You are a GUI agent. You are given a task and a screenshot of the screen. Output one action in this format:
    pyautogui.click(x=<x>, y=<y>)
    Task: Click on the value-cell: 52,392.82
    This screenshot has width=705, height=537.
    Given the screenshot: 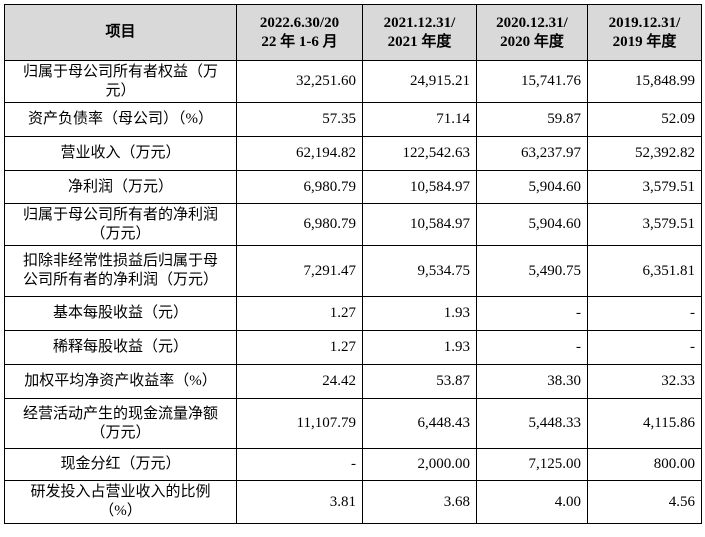 What is the action you would take?
    pyautogui.click(x=644, y=153)
    